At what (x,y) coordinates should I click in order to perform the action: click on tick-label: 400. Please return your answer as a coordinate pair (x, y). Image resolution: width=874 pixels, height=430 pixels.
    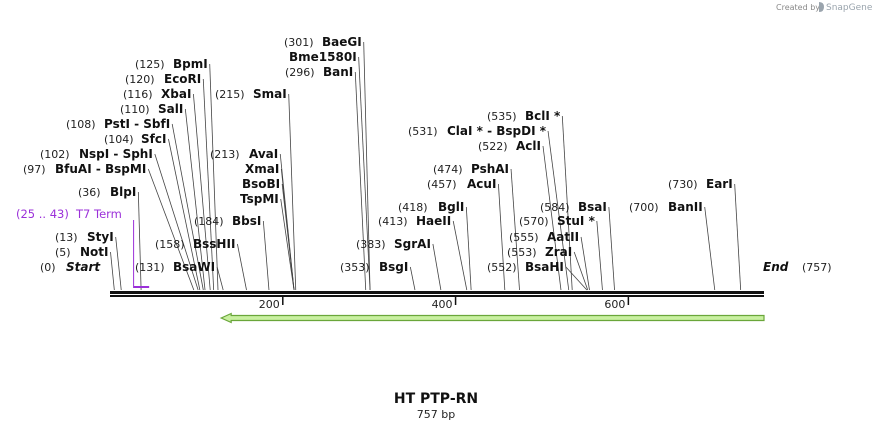
    Looking at the image, I should click on (442, 304).